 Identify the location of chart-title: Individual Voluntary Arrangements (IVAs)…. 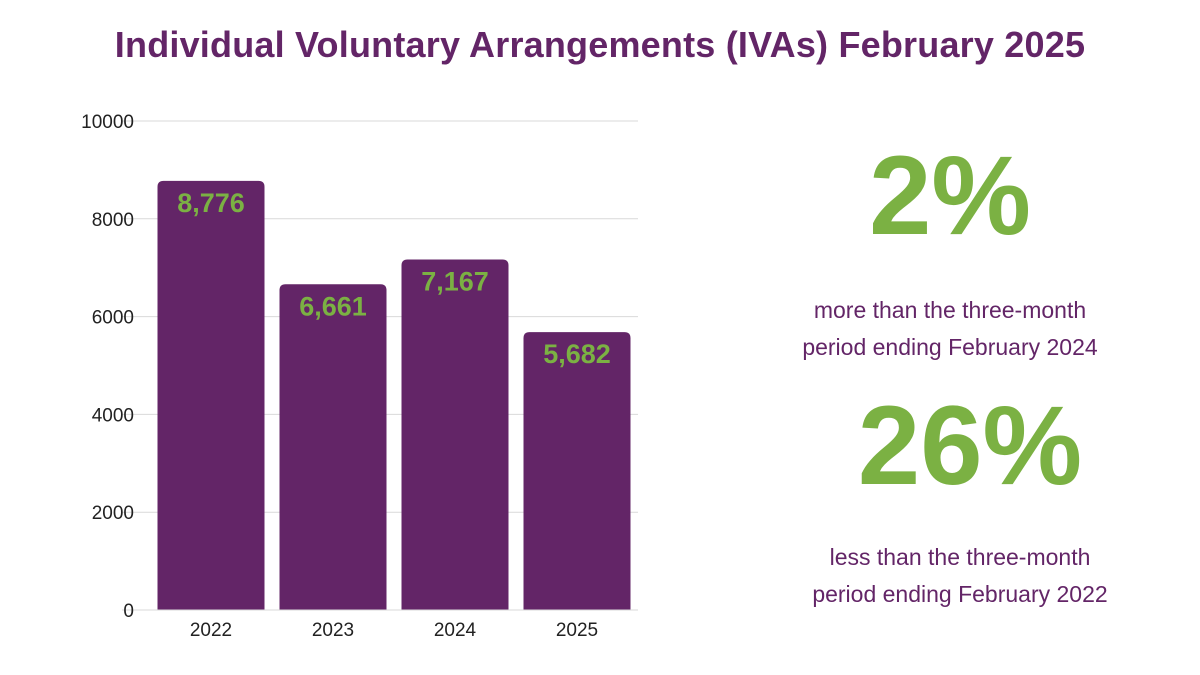
(600, 44).